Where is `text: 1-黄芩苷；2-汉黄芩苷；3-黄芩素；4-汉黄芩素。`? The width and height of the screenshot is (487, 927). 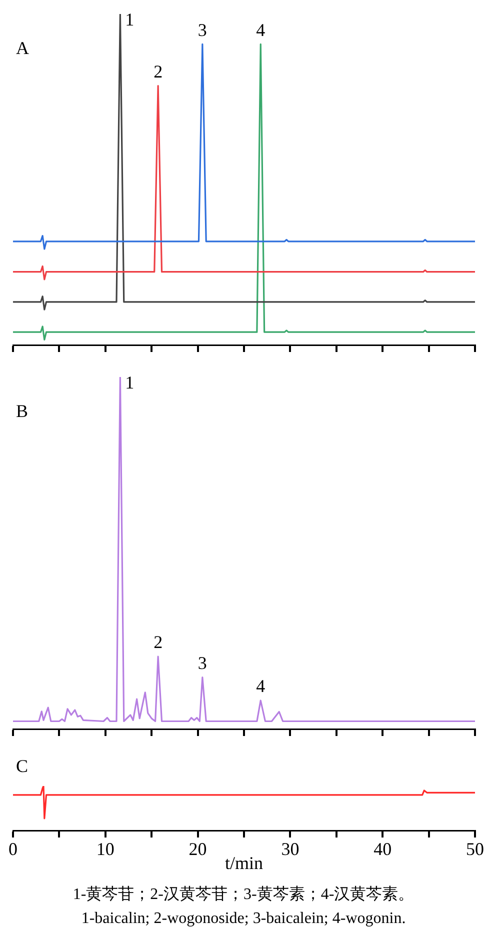
text: 1-黄芩苷；2-汉黄芩苷；3-黄芩素；4-汉黄芩素。 is located at coordinates (243, 894).